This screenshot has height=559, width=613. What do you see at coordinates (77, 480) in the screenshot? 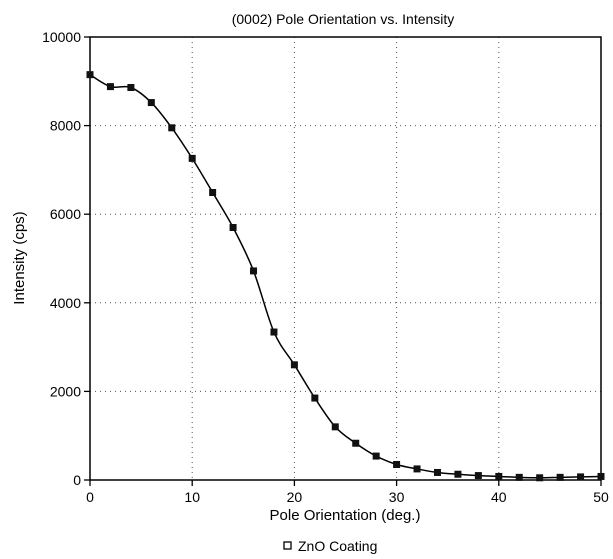
I see `y-tick-label: 0` at bounding box center [77, 480].